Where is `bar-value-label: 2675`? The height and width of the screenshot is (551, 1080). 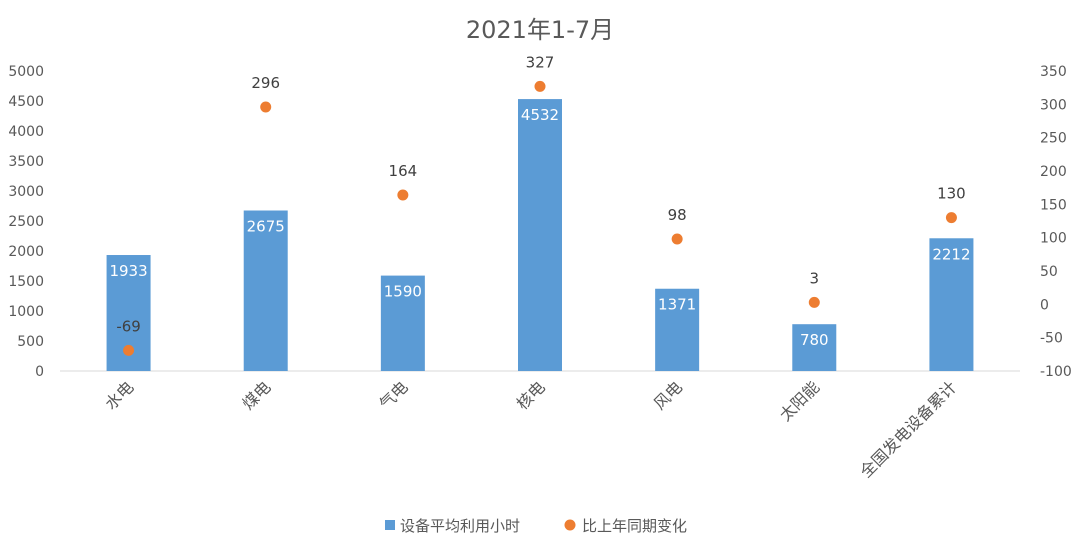
bar-value-label: 2675 is located at coordinates (266, 227).